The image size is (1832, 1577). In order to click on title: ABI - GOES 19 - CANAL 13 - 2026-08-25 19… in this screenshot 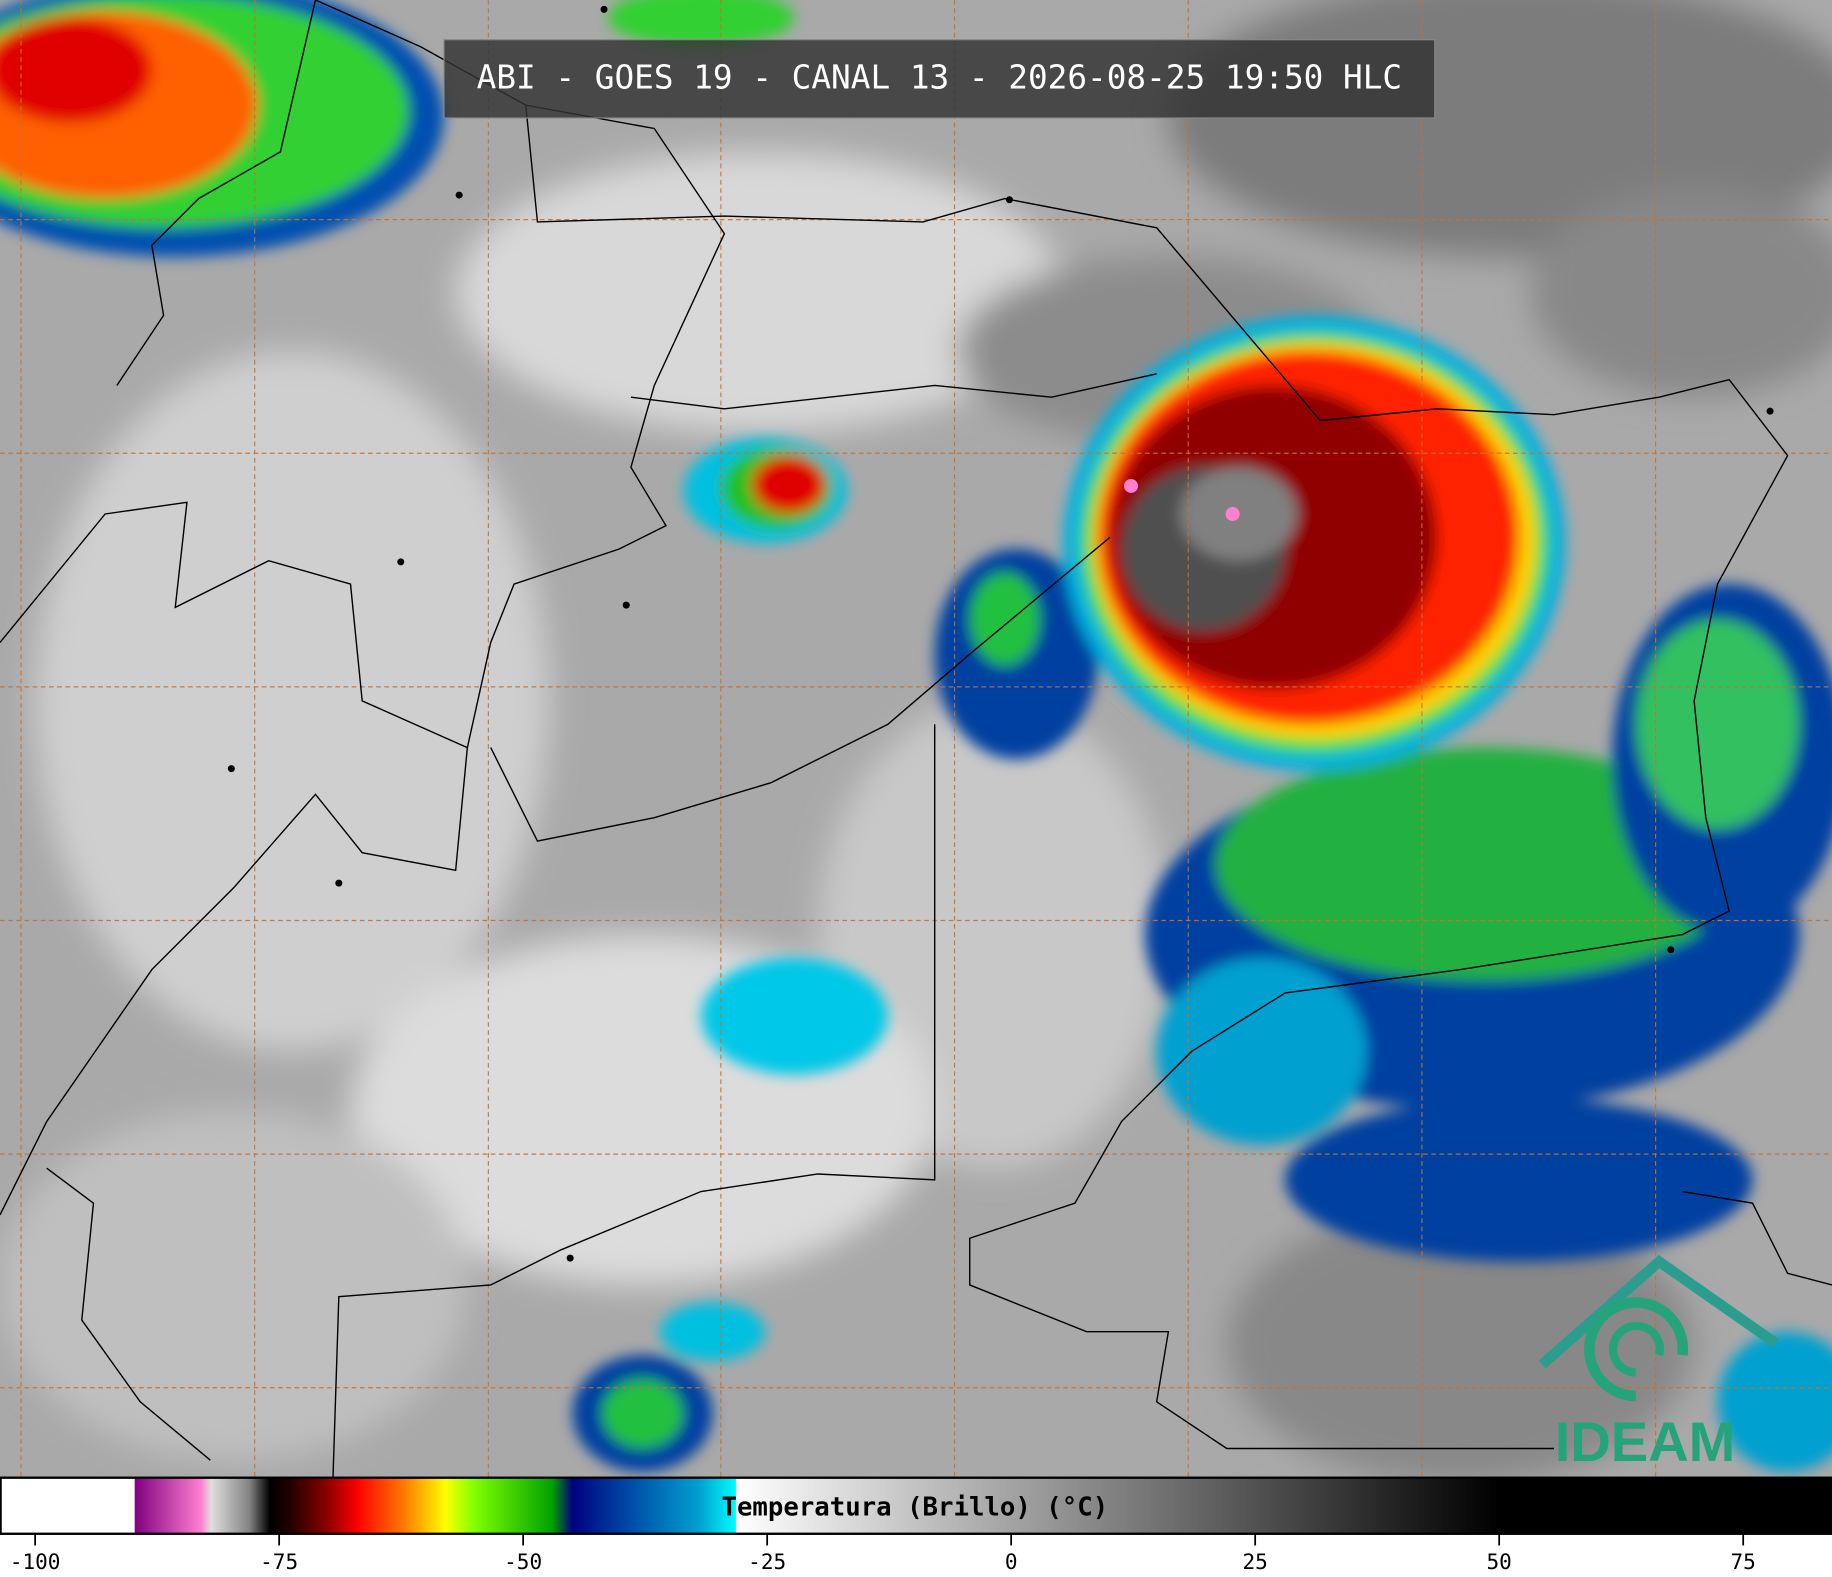, I will do `click(939, 77)`.